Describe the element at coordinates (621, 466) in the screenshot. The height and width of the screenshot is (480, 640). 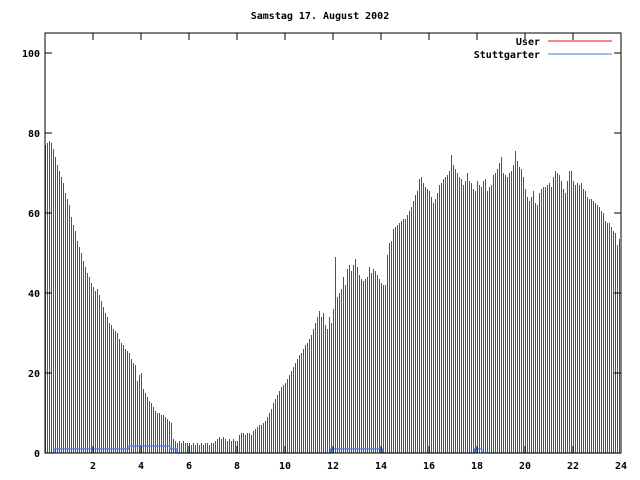
I see `x-tick-label: 24` at that location.